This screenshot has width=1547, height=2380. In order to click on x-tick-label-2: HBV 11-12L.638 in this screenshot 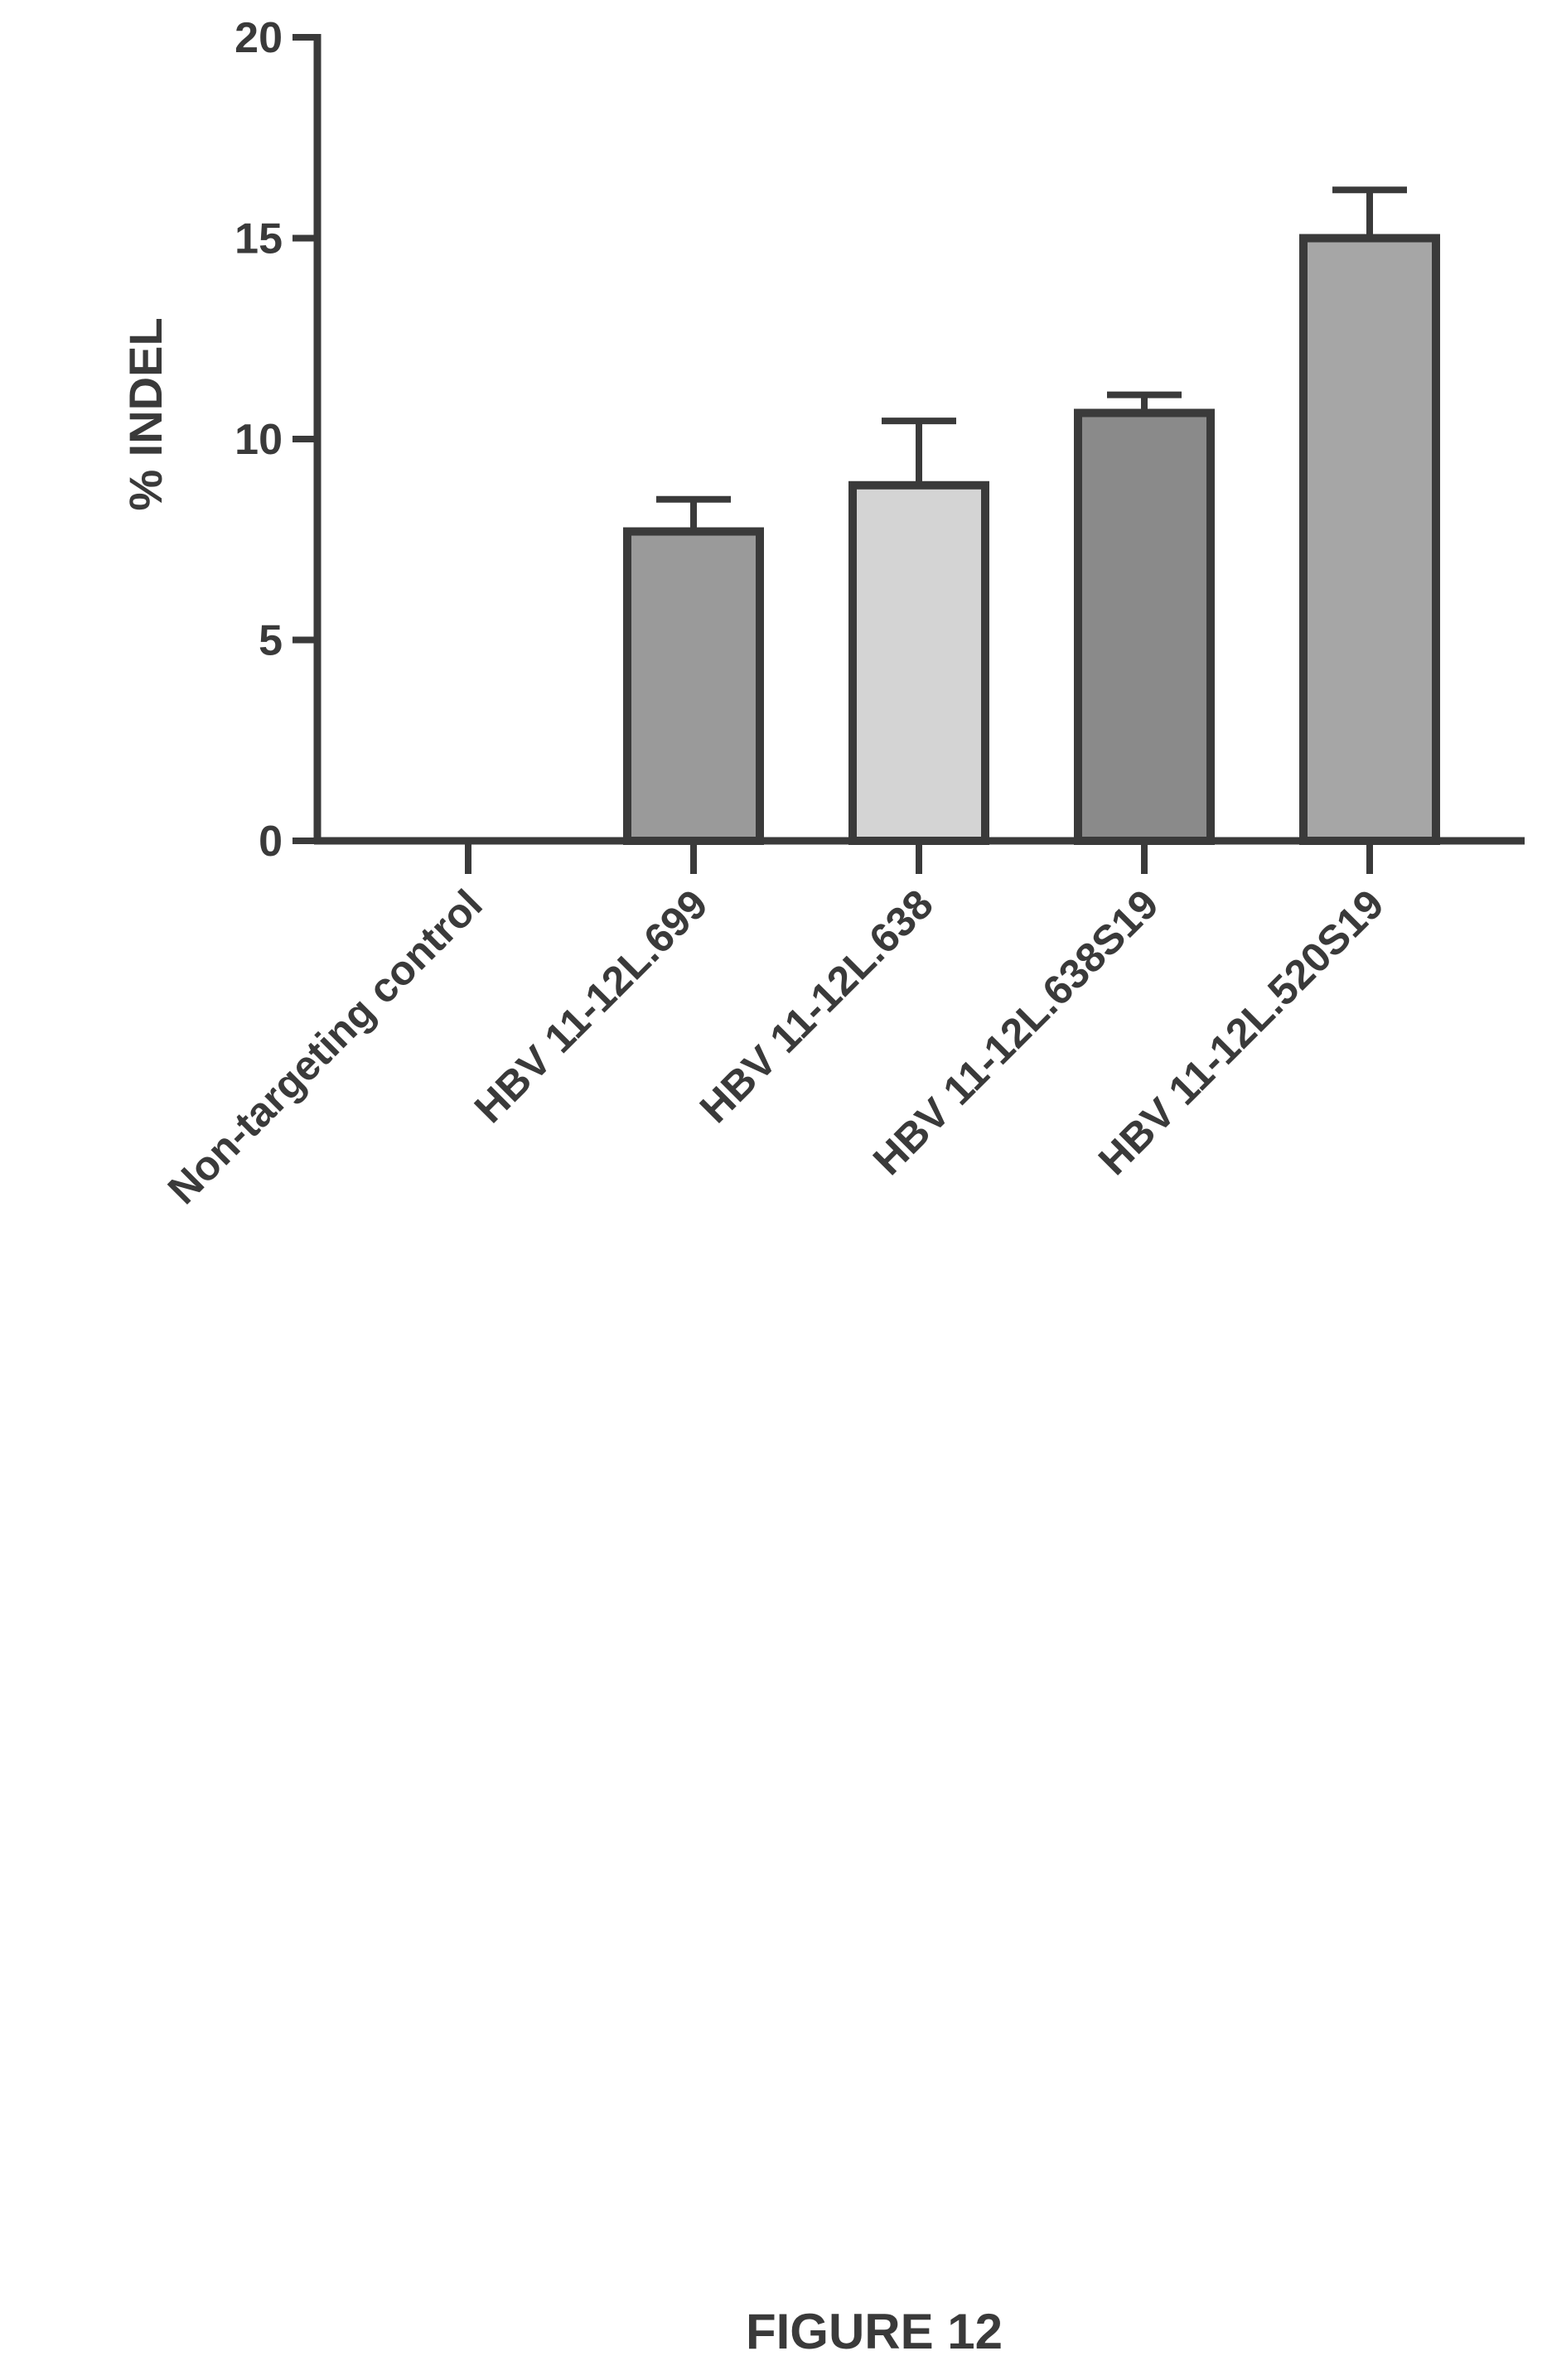, I will do `click(816, 1006)`.